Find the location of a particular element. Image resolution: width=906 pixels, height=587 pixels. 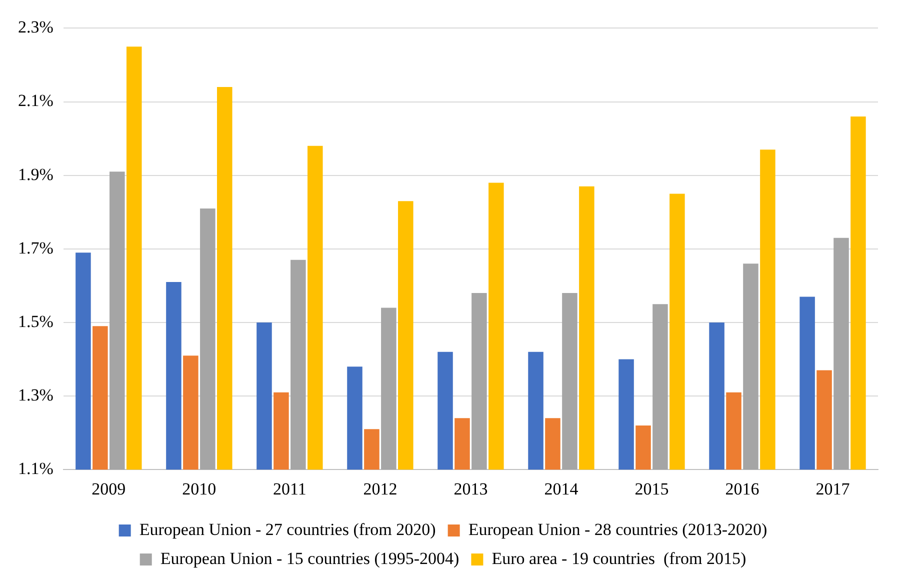

x-tick-label: 2017 is located at coordinates (833, 488).